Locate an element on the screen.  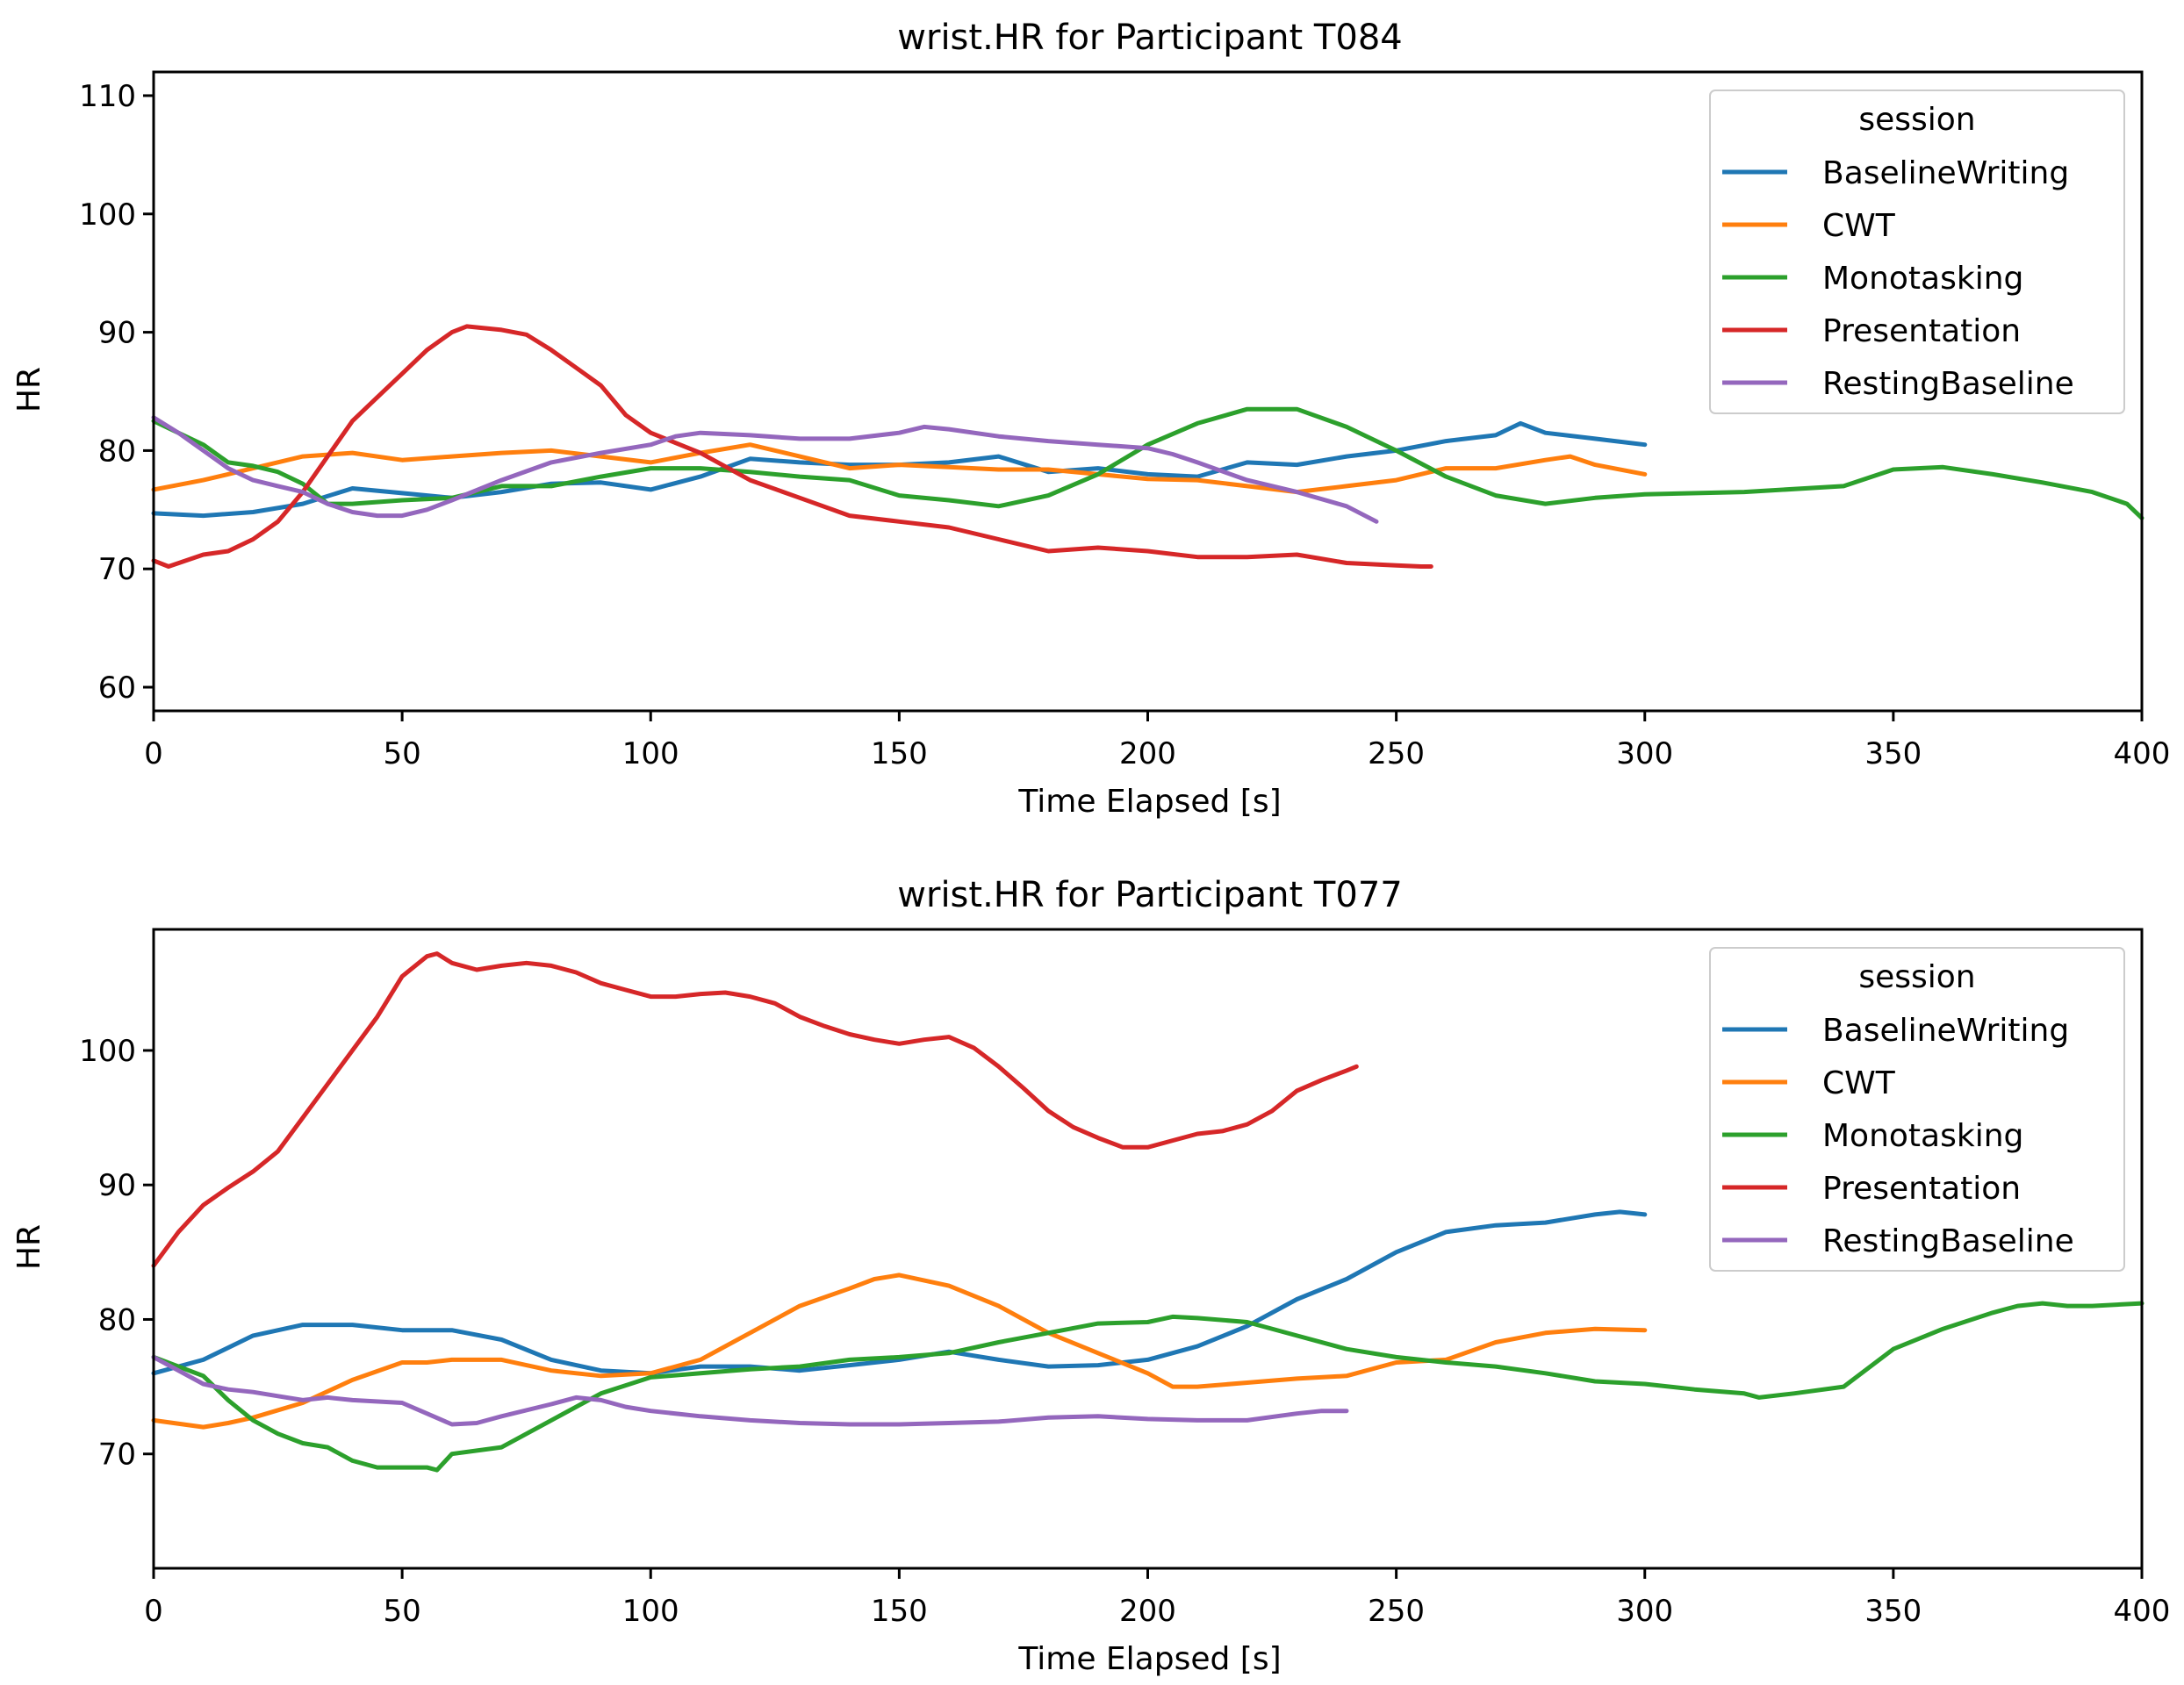
y-tick-label: 110 is located at coordinates (107, 96).